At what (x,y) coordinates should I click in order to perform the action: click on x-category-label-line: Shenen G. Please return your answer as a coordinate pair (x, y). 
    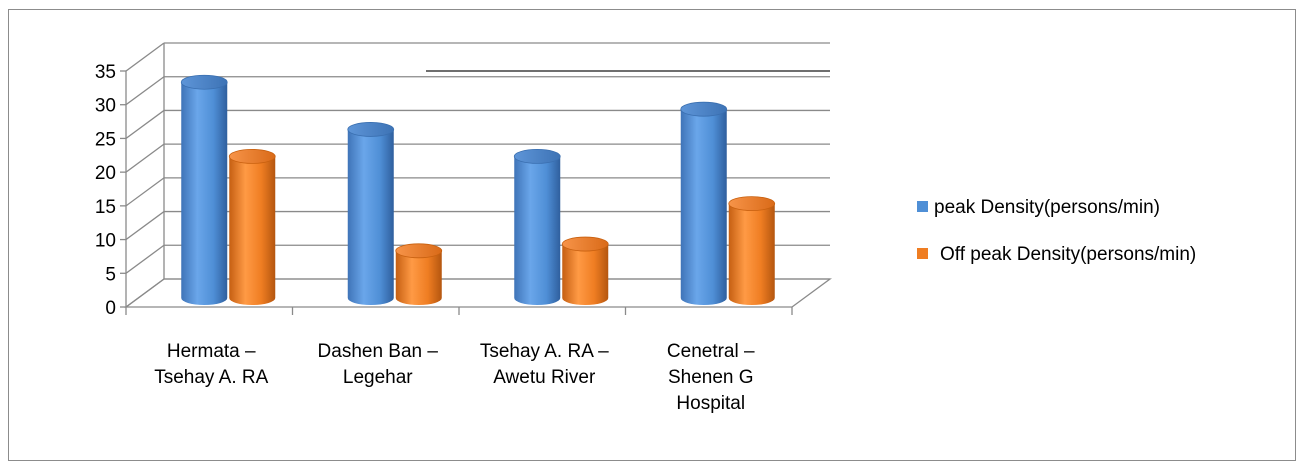
    Looking at the image, I should click on (711, 377).